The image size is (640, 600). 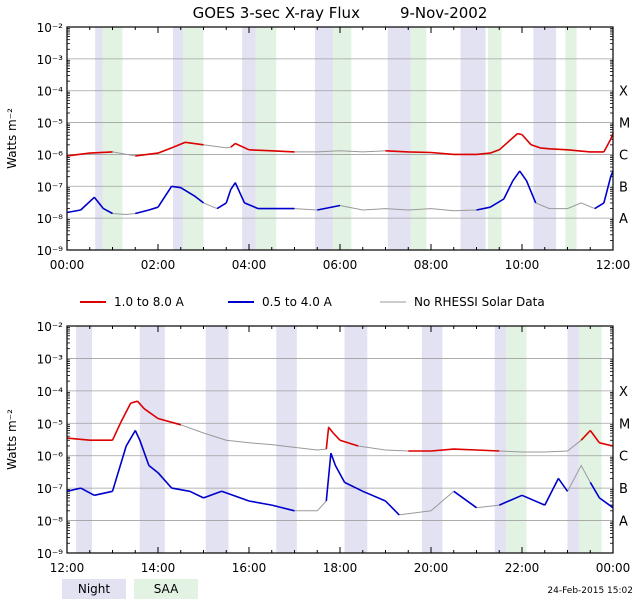 What do you see at coordinates (431, 265) in the screenshot?
I see `x-tick-label: 08:00` at bounding box center [431, 265].